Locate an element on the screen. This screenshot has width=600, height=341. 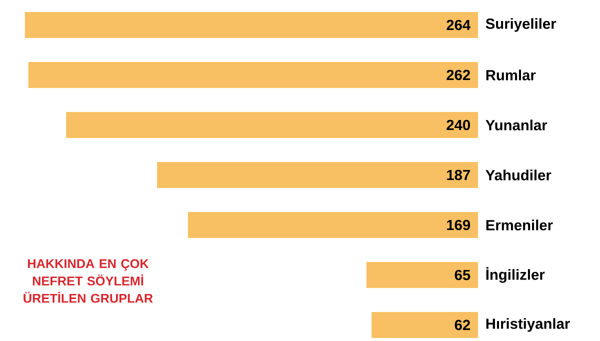
data-label: 187 is located at coordinates (458, 175).